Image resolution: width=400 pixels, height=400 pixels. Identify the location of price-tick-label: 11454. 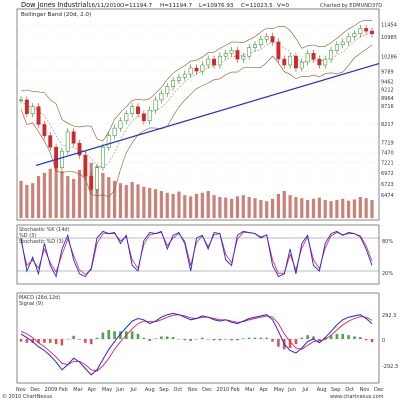
(389, 25).